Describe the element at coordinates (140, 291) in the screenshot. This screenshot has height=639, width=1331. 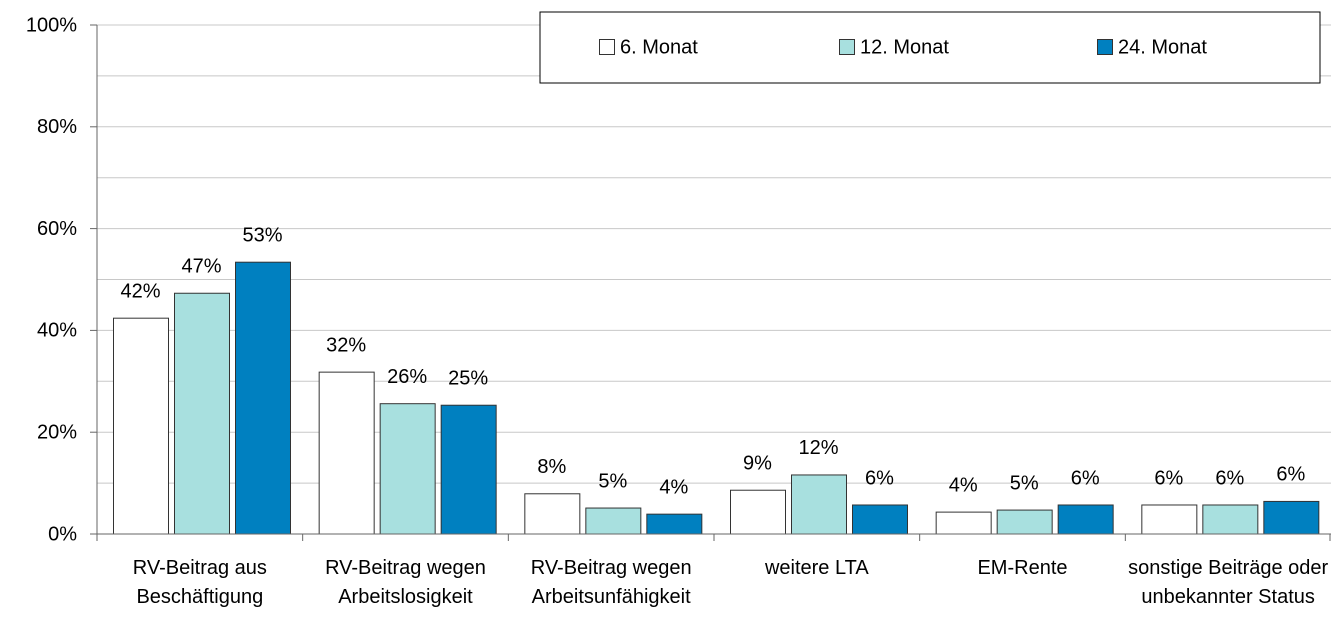
I see `data-label: 42%` at that location.